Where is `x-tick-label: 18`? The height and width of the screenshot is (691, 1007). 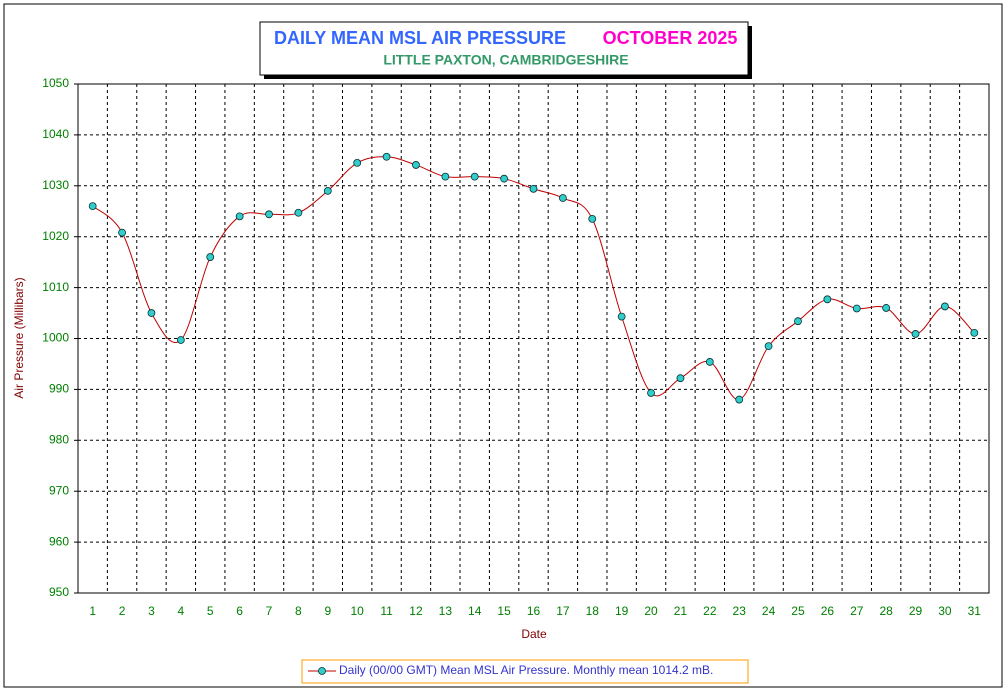
x-tick-label: 18 is located at coordinates (593, 611).